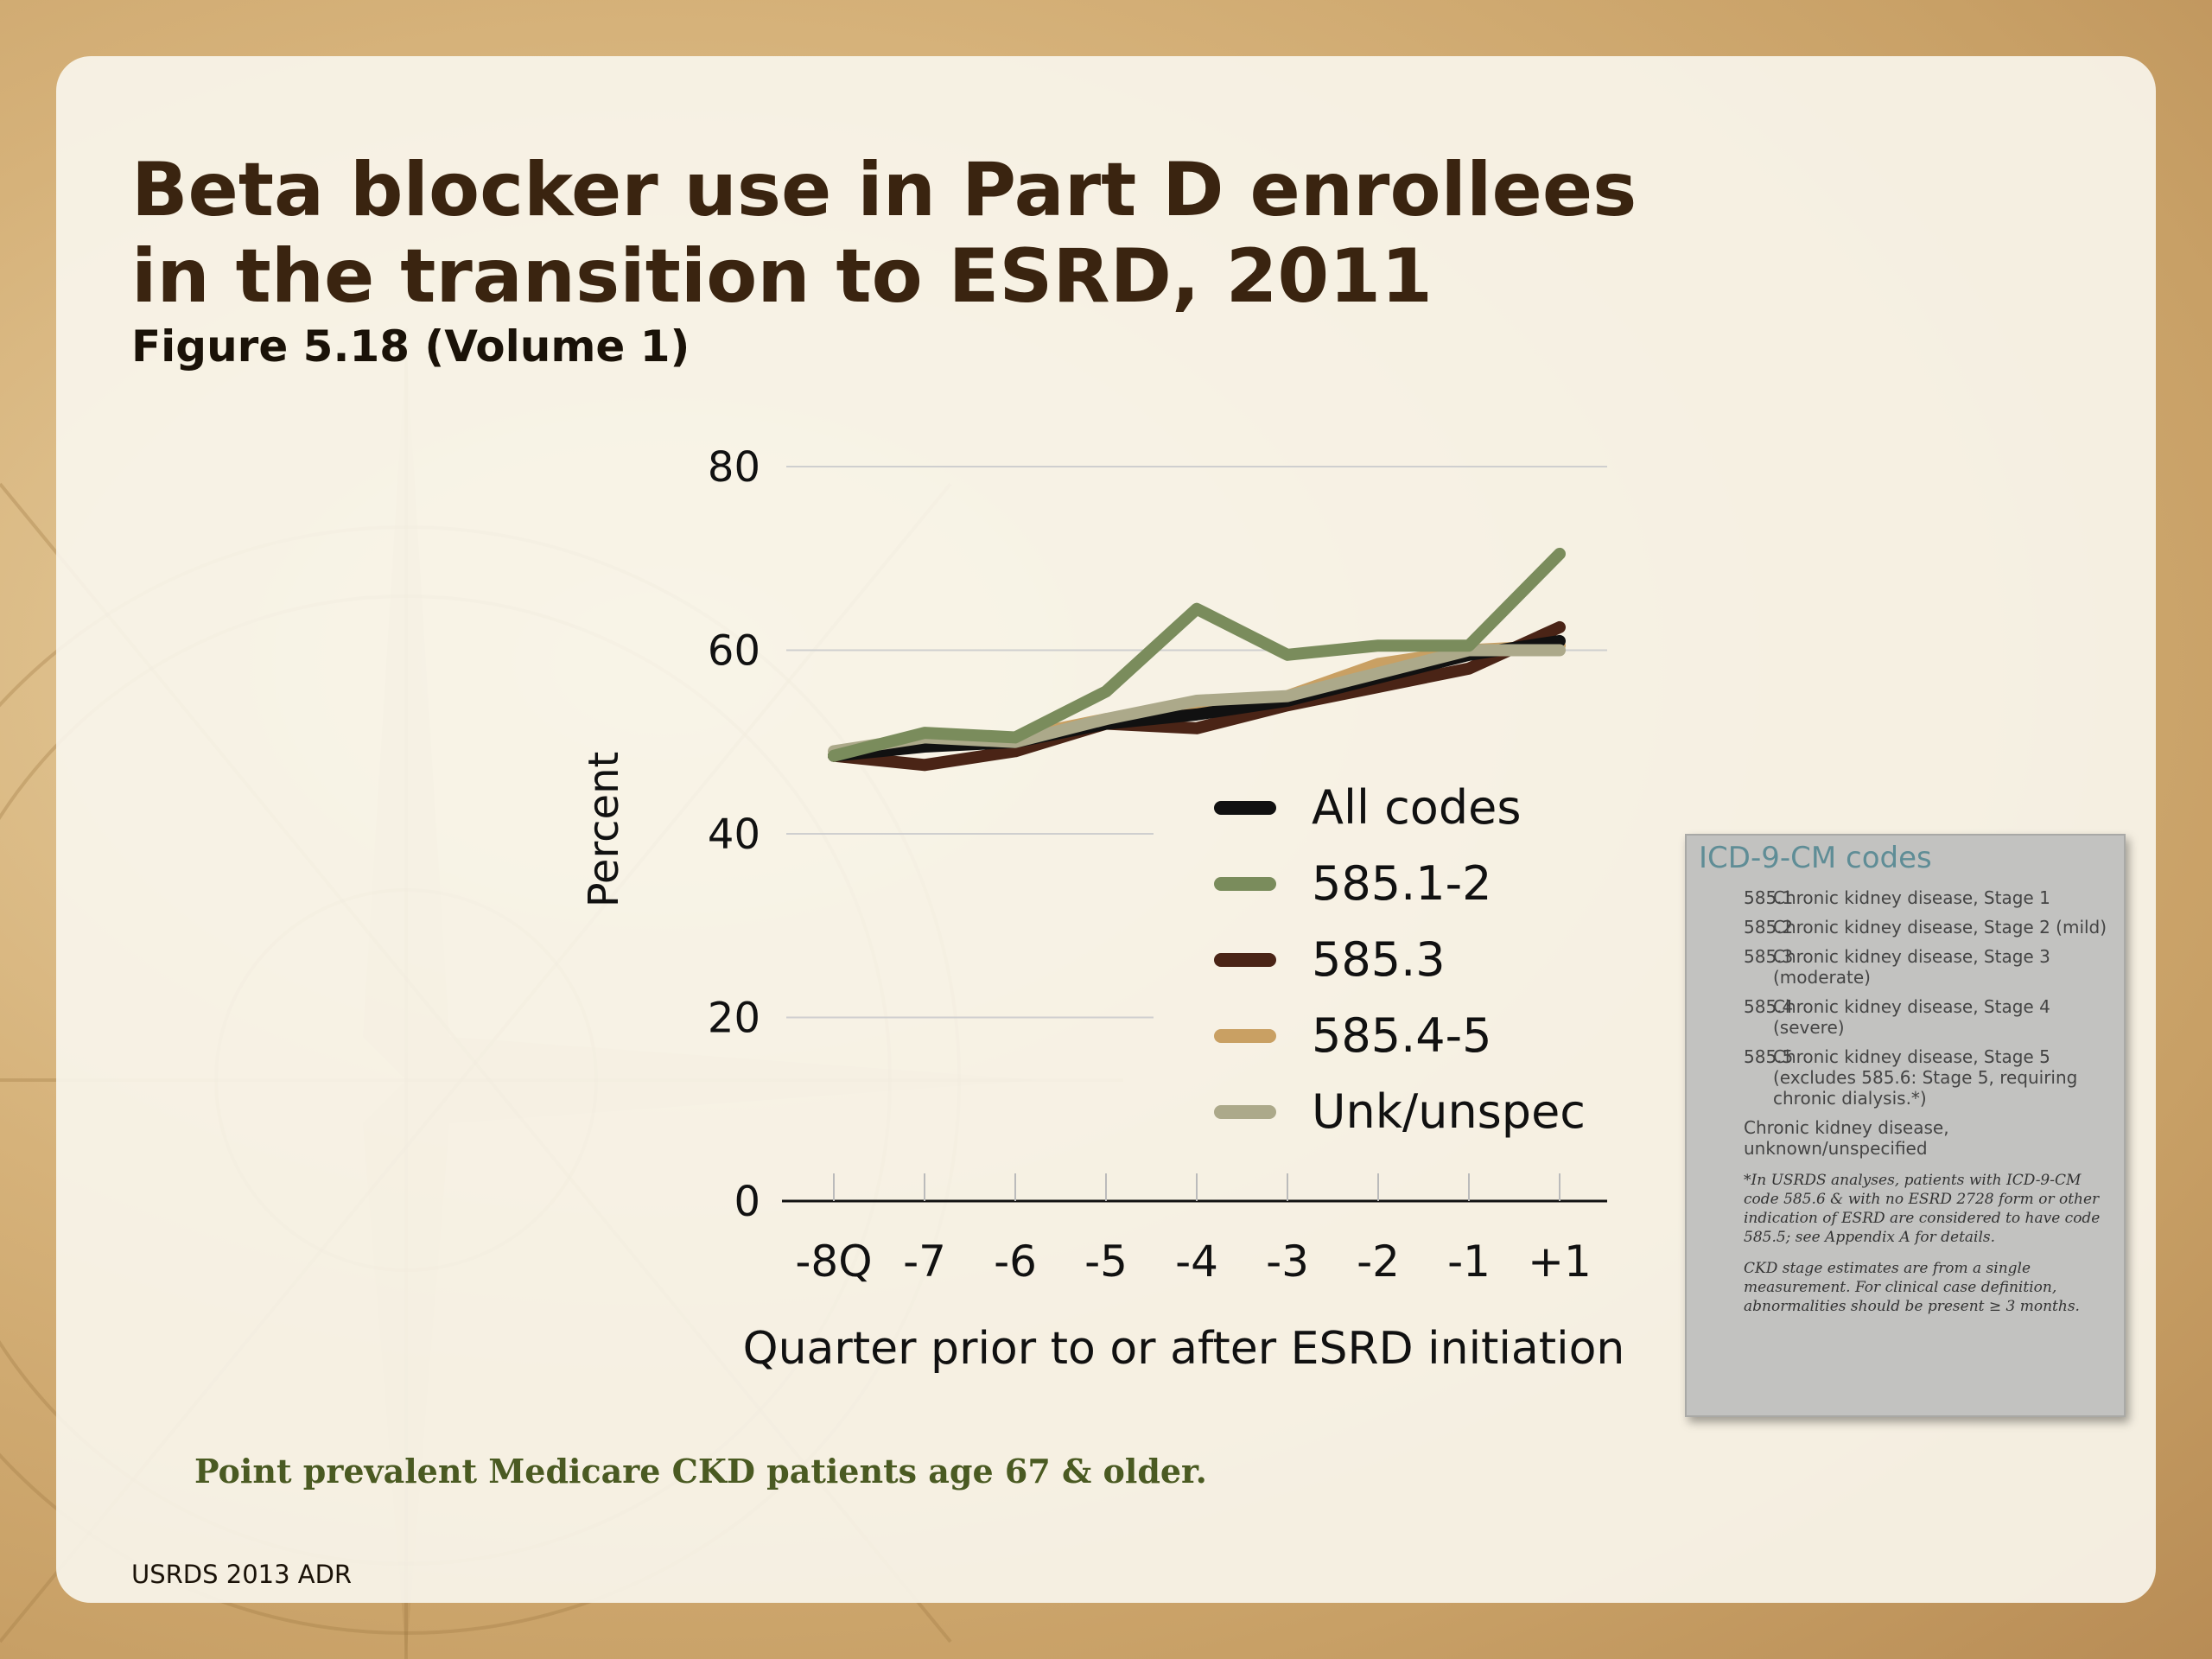 The height and width of the screenshot is (1659, 2212). I want to click on title-line-1: Beta blocker use in Part D enrollees, so click(884, 190).